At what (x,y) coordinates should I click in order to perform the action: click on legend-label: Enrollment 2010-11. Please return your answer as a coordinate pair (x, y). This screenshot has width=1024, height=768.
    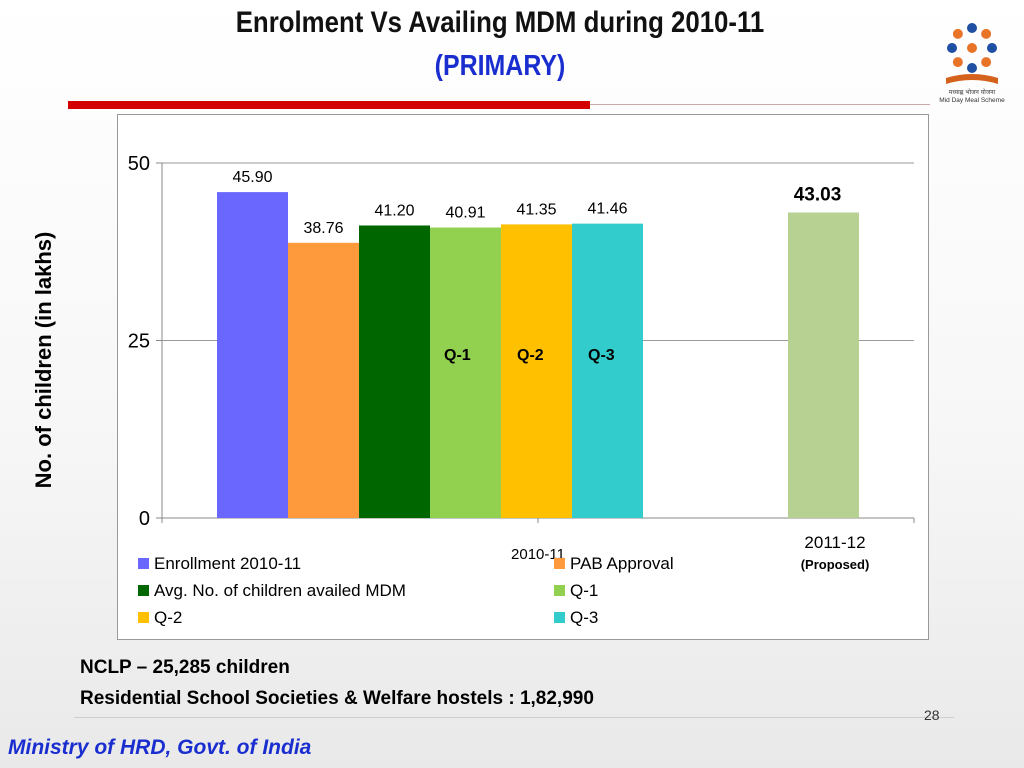
    Looking at the image, I should click on (227, 563).